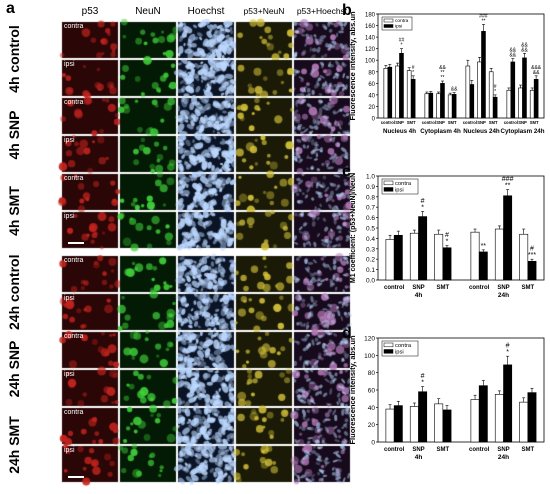 The height and width of the screenshot is (494, 550). What do you see at coordinates (461, 66) in the screenshot?
I see `plot-frame` at bounding box center [461, 66].